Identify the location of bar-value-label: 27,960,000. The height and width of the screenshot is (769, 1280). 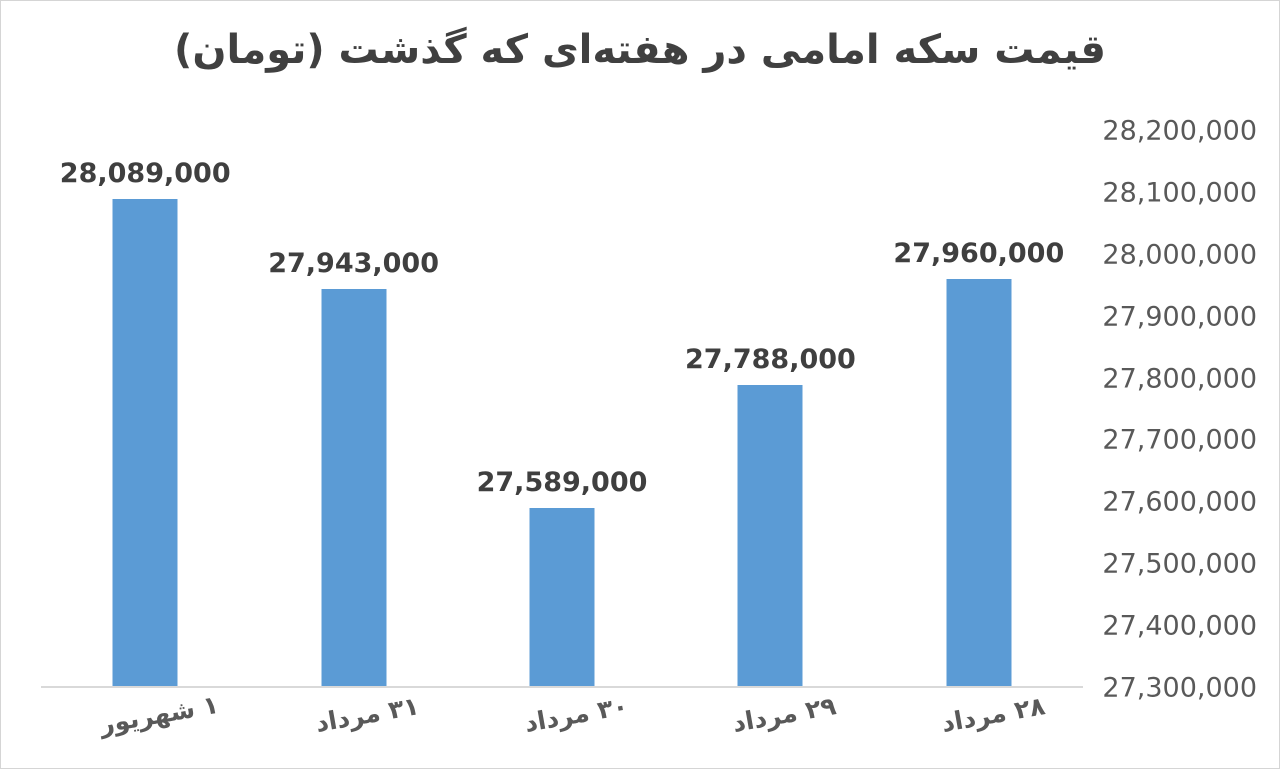
(979, 253).